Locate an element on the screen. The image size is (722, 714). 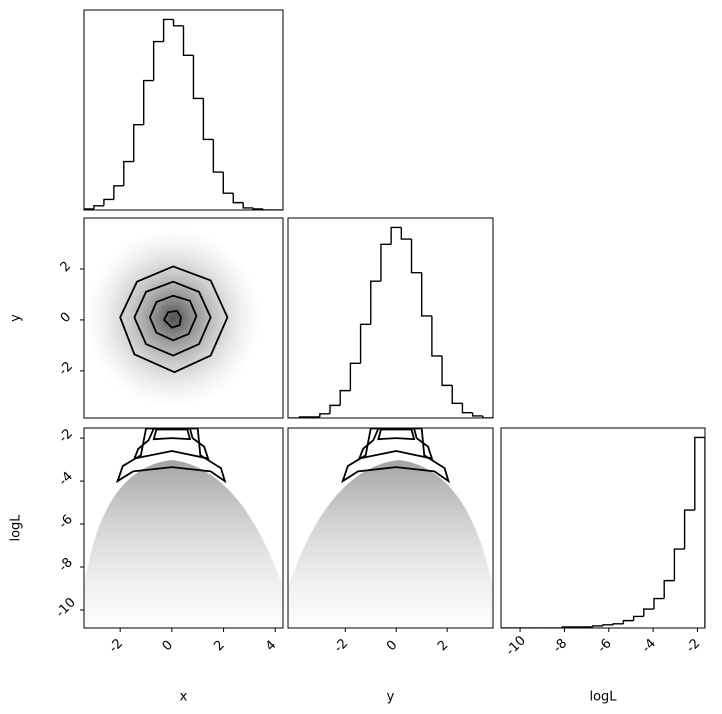
y-tick-label: 2 is located at coordinates (66, 267).